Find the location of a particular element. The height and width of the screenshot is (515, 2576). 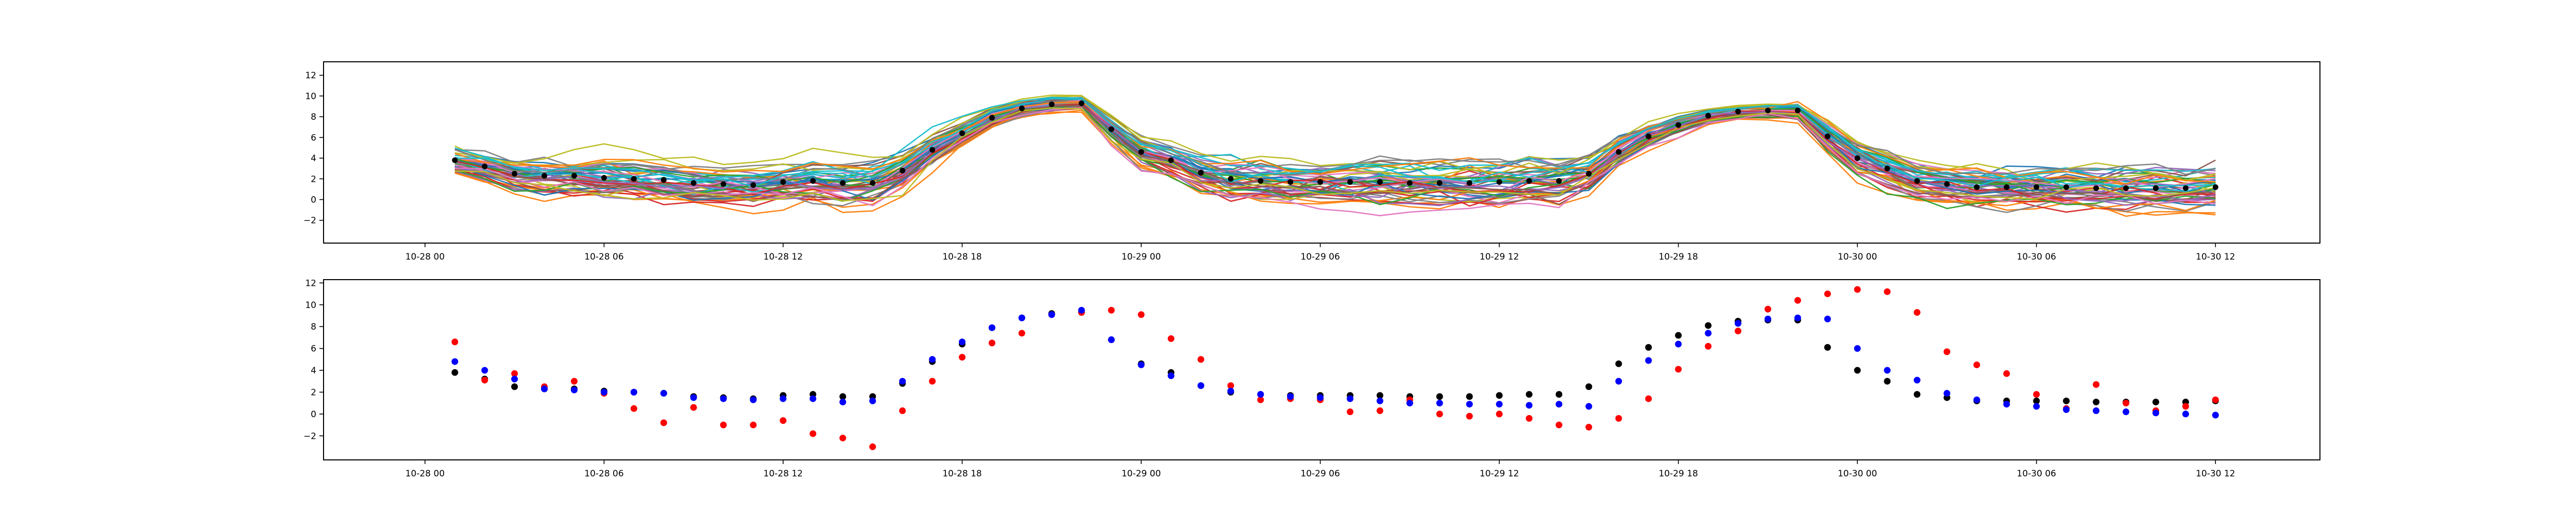

bottom-chart-xtick-label: 10-29 18 is located at coordinates (1678, 474).